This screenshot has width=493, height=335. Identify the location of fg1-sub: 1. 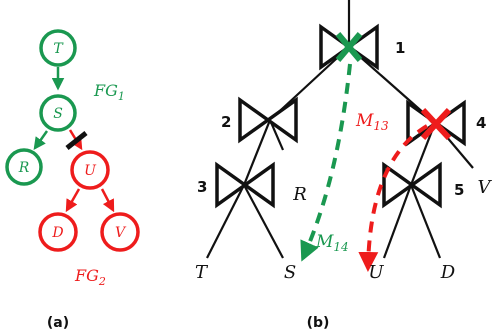
(121, 96).